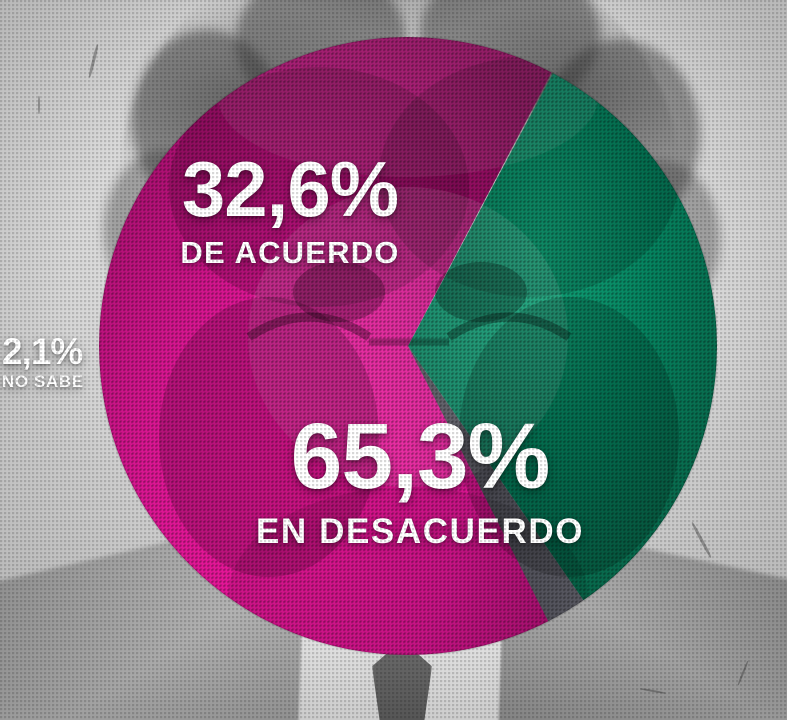  What do you see at coordinates (39, 105) in the screenshot?
I see `film-scratch` at bounding box center [39, 105].